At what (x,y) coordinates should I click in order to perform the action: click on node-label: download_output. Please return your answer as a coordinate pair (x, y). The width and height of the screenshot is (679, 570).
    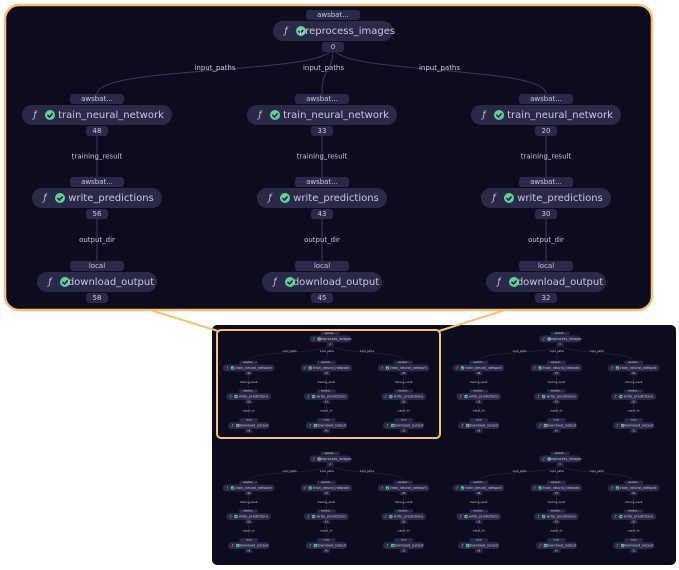
    Looking at the image, I should click on (331, 426).